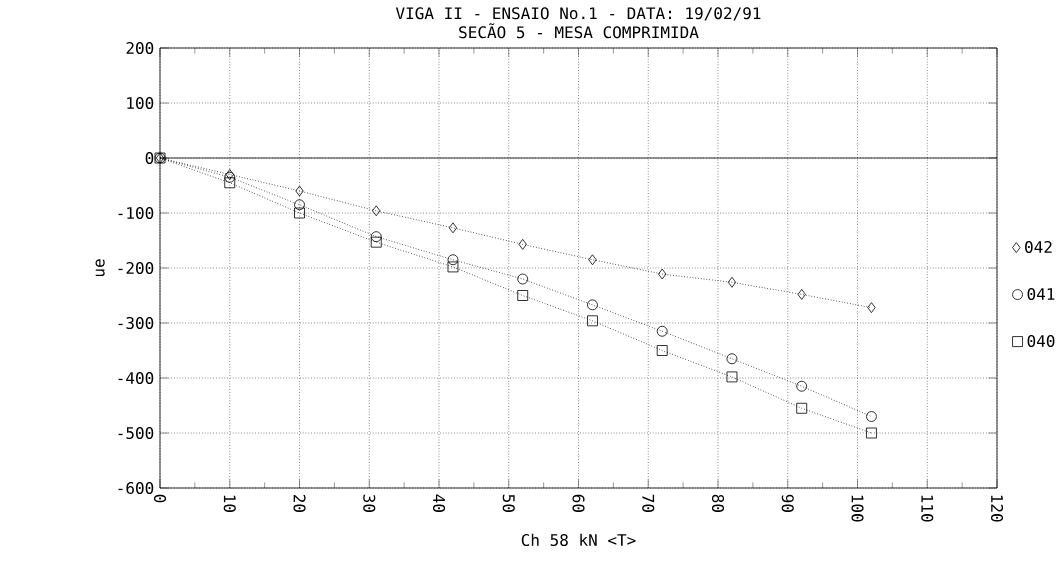  Describe the element at coordinates (369, 503) in the screenshot. I see `x-tick-label: 30` at that location.